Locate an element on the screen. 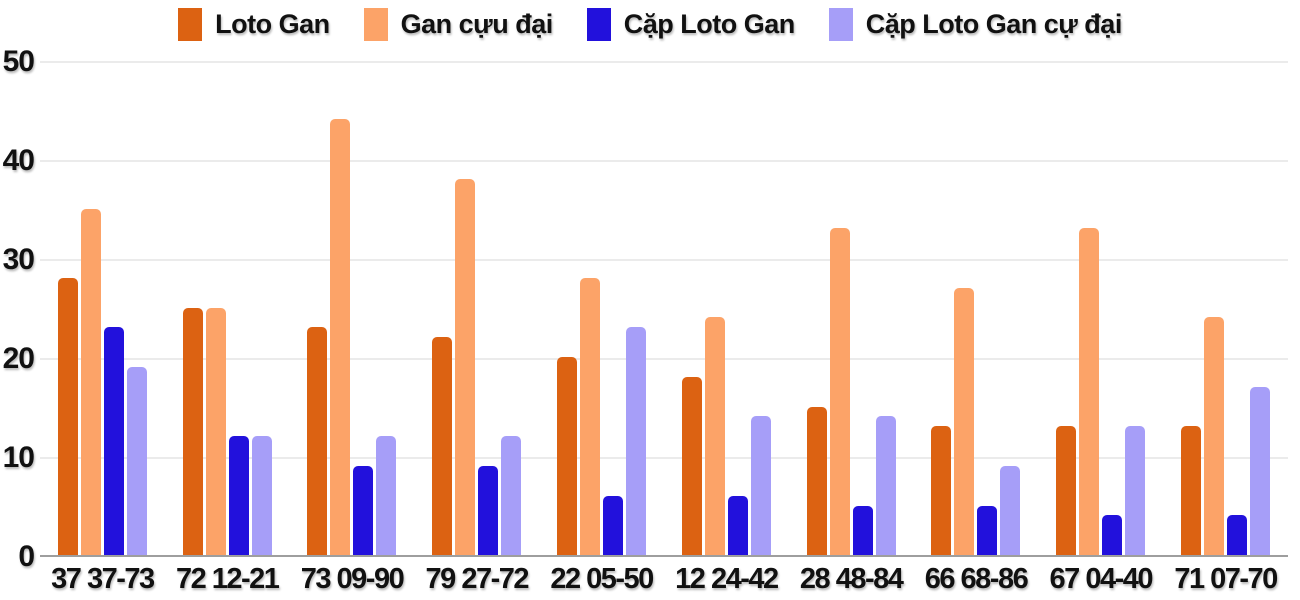 This screenshot has height=600, width=1300. legend-label: Cặp Loto Gan is located at coordinates (709, 24).